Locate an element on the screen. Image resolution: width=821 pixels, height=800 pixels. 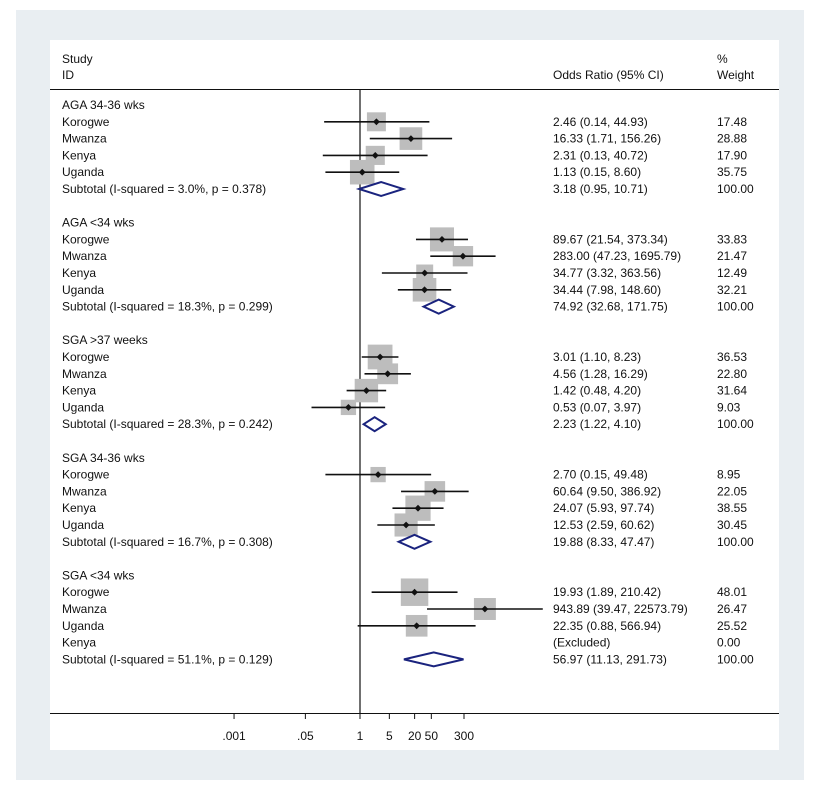
subtotal-or-text: 19.88 (8.33, 47.47) is located at coordinates (603, 542).